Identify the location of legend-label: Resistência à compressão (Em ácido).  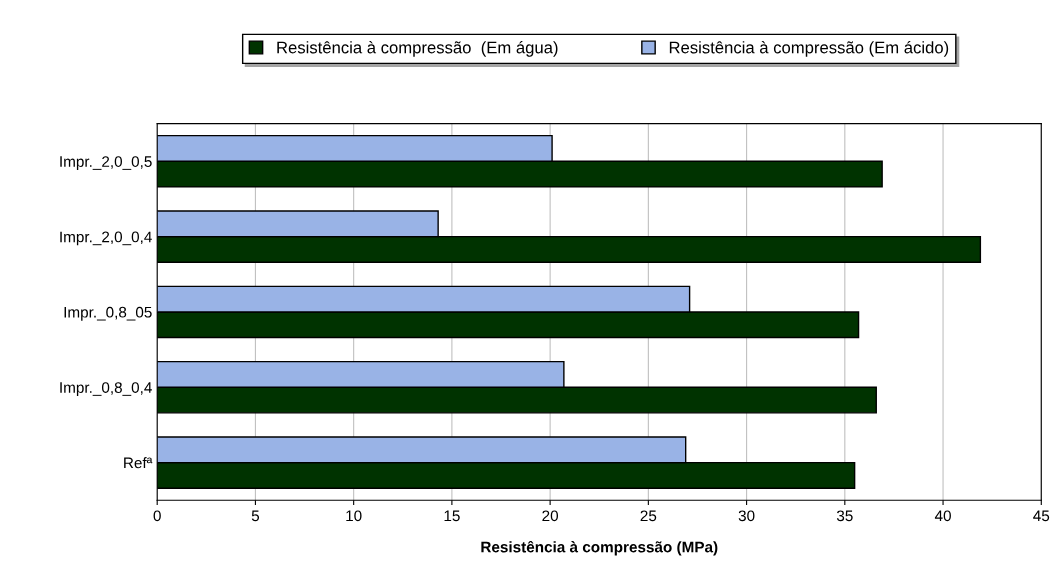
(809, 49).